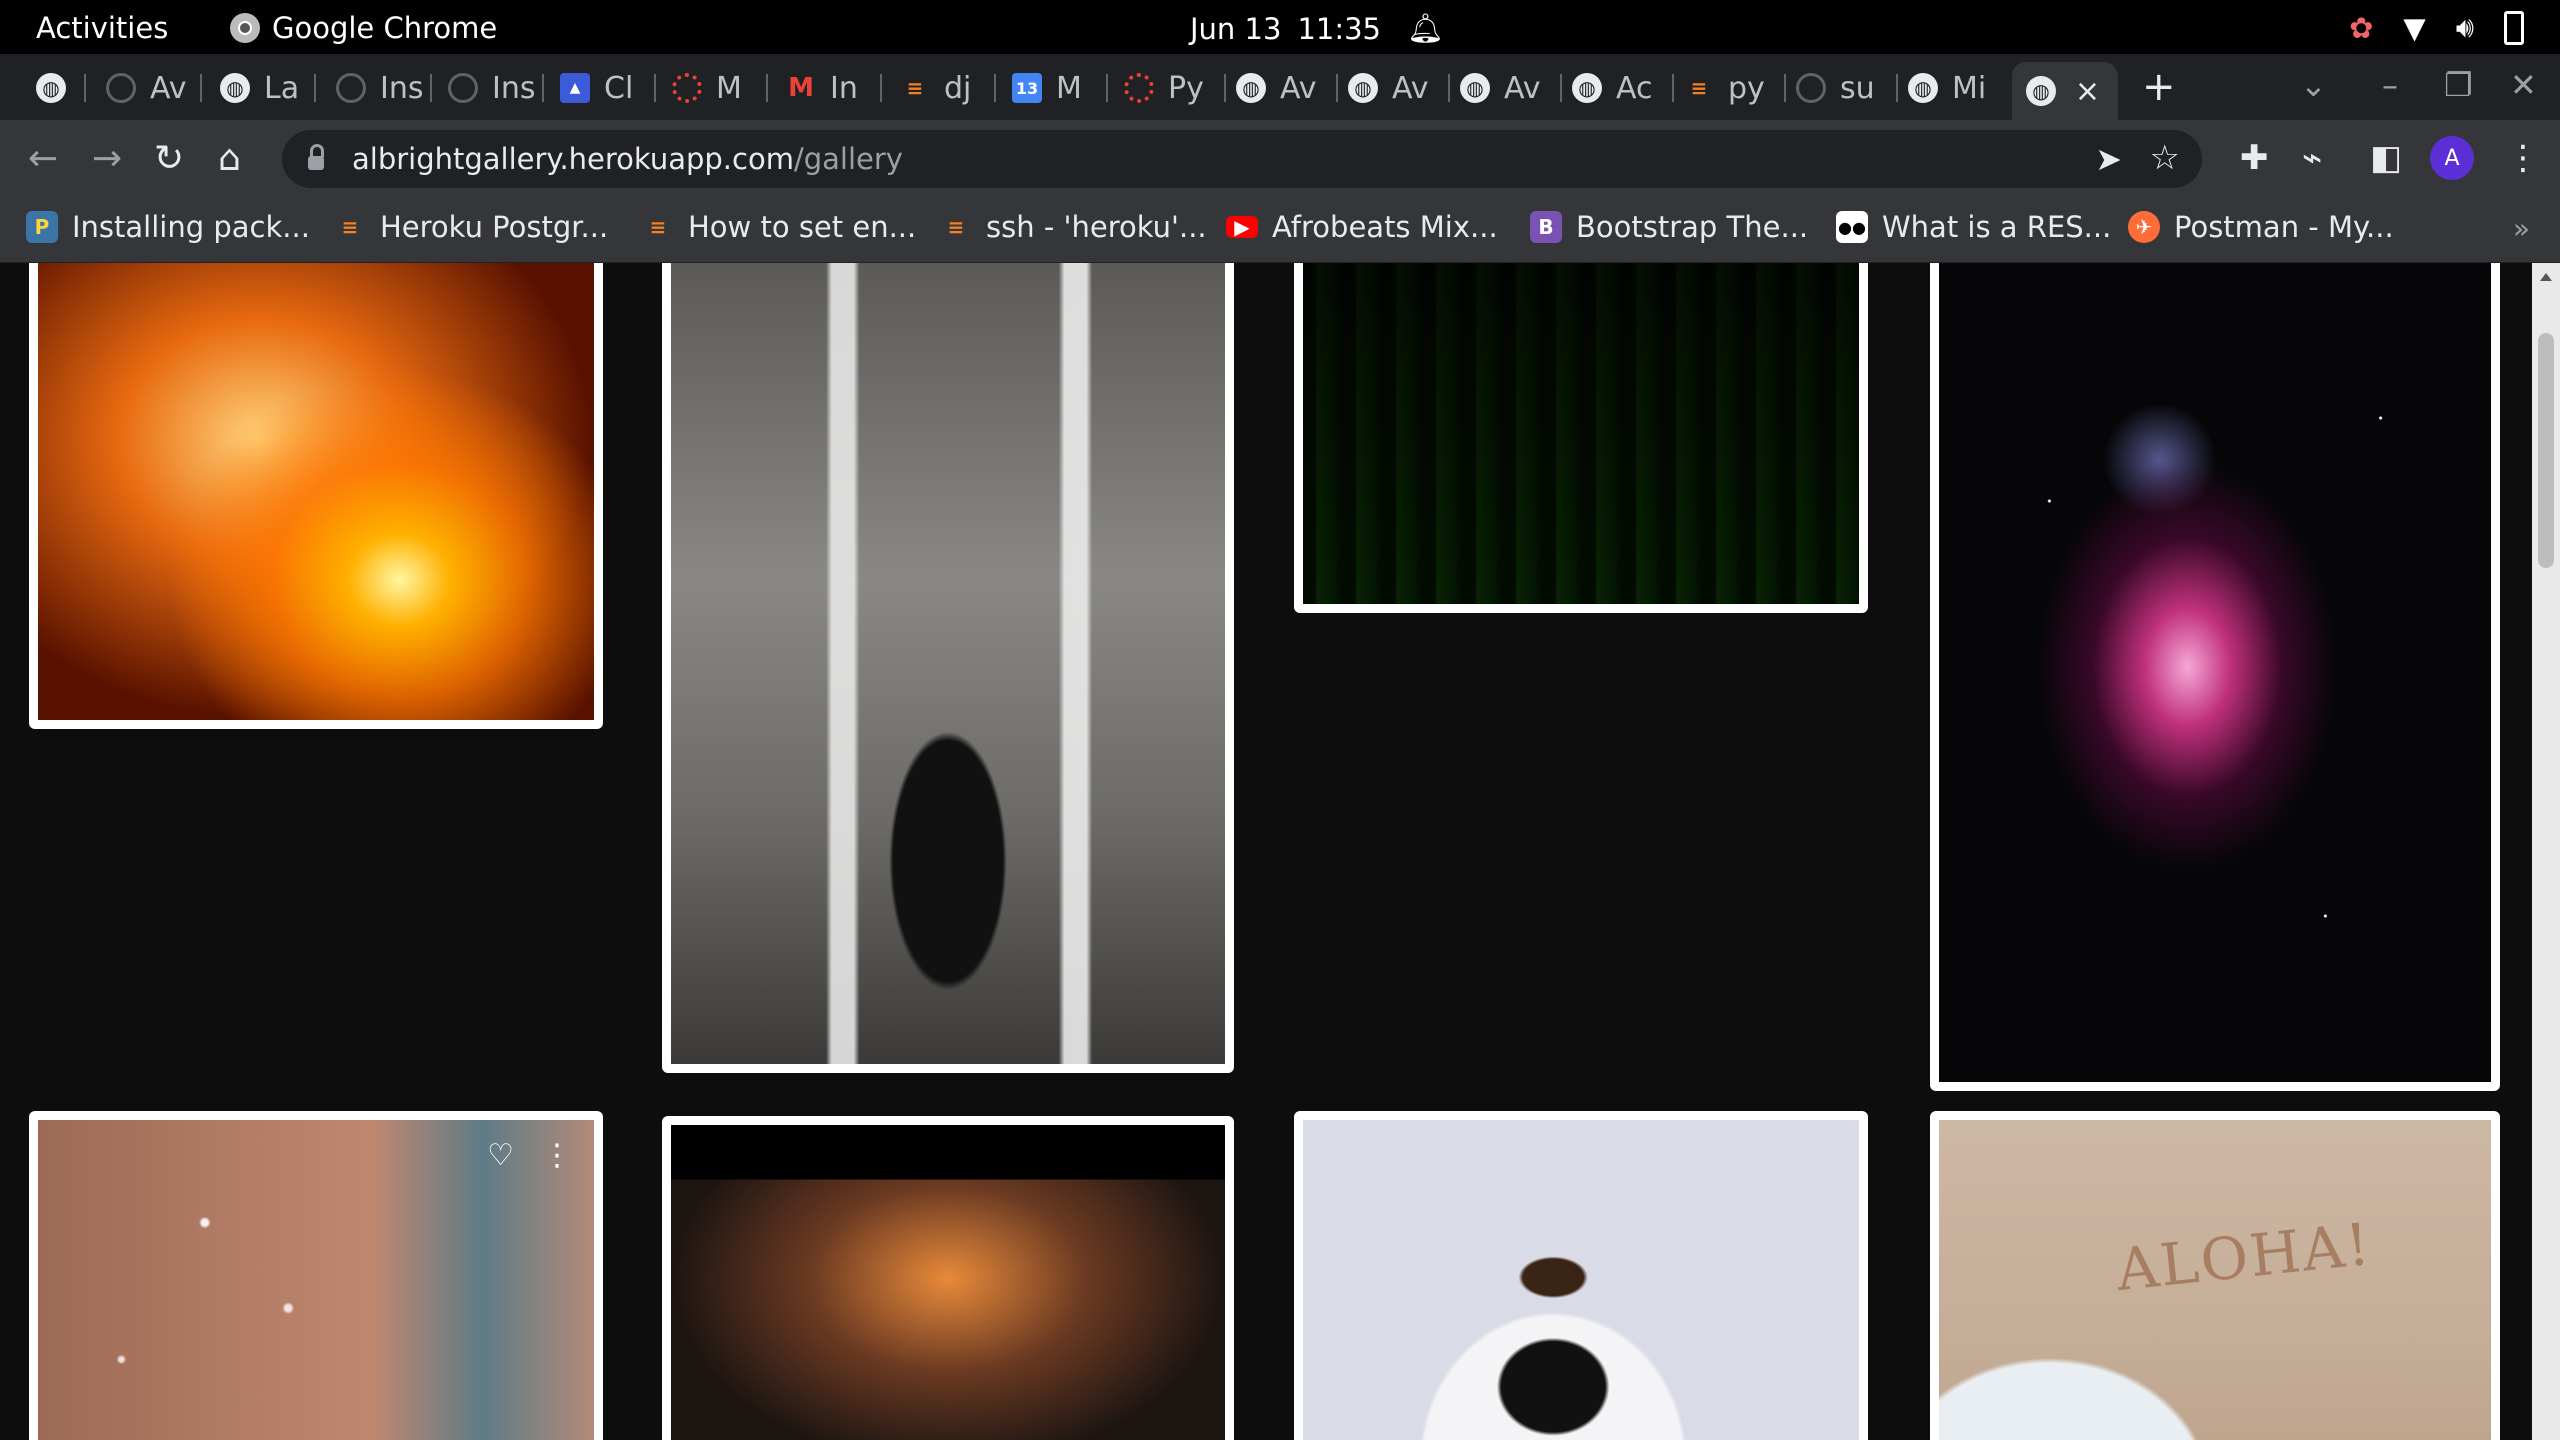  What do you see at coordinates (1425, 28) in the screenshot?
I see `bell-icon: 🔔︎` at bounding box center [1425, 28].